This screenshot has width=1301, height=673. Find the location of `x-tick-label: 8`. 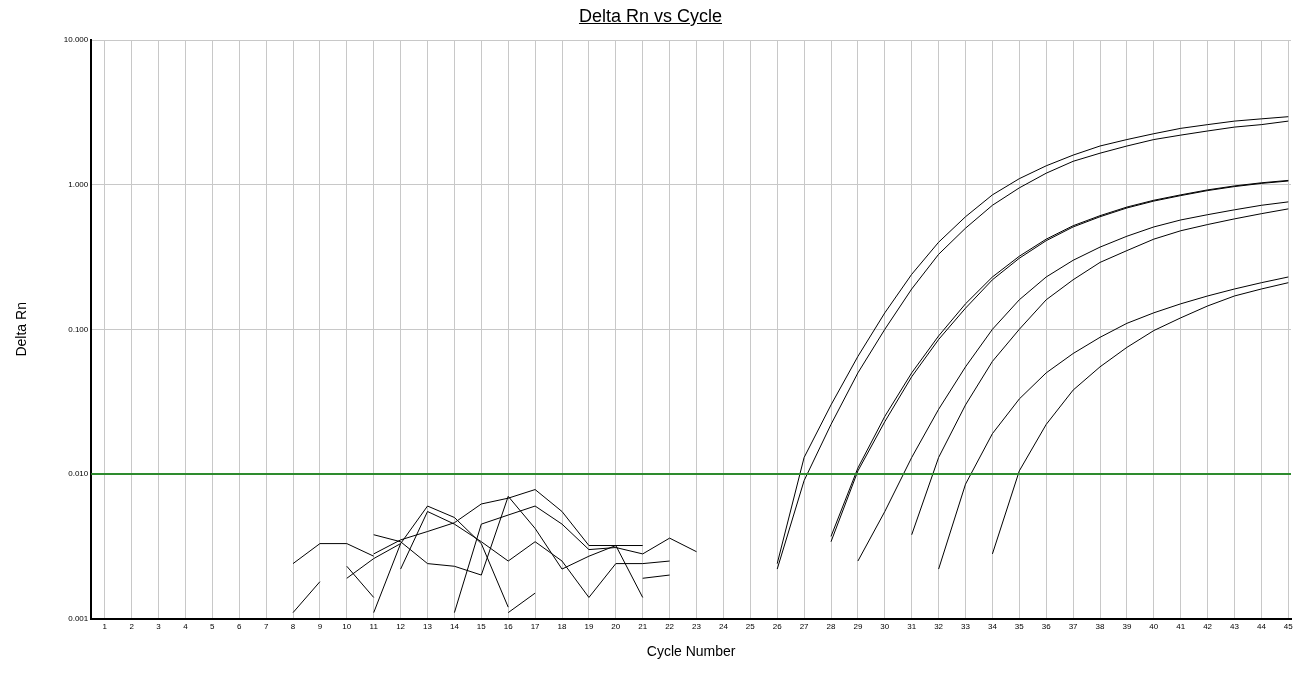

x-tick-label: 8 is located at coordinates (293, 626).